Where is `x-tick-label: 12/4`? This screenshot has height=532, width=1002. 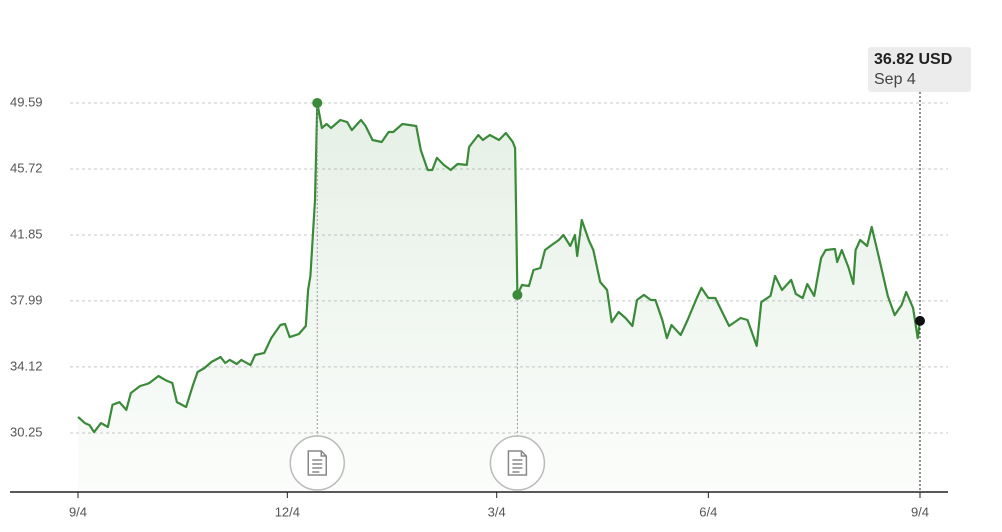
x-tick-label: 12/4 is located at coordinates (287, 511).